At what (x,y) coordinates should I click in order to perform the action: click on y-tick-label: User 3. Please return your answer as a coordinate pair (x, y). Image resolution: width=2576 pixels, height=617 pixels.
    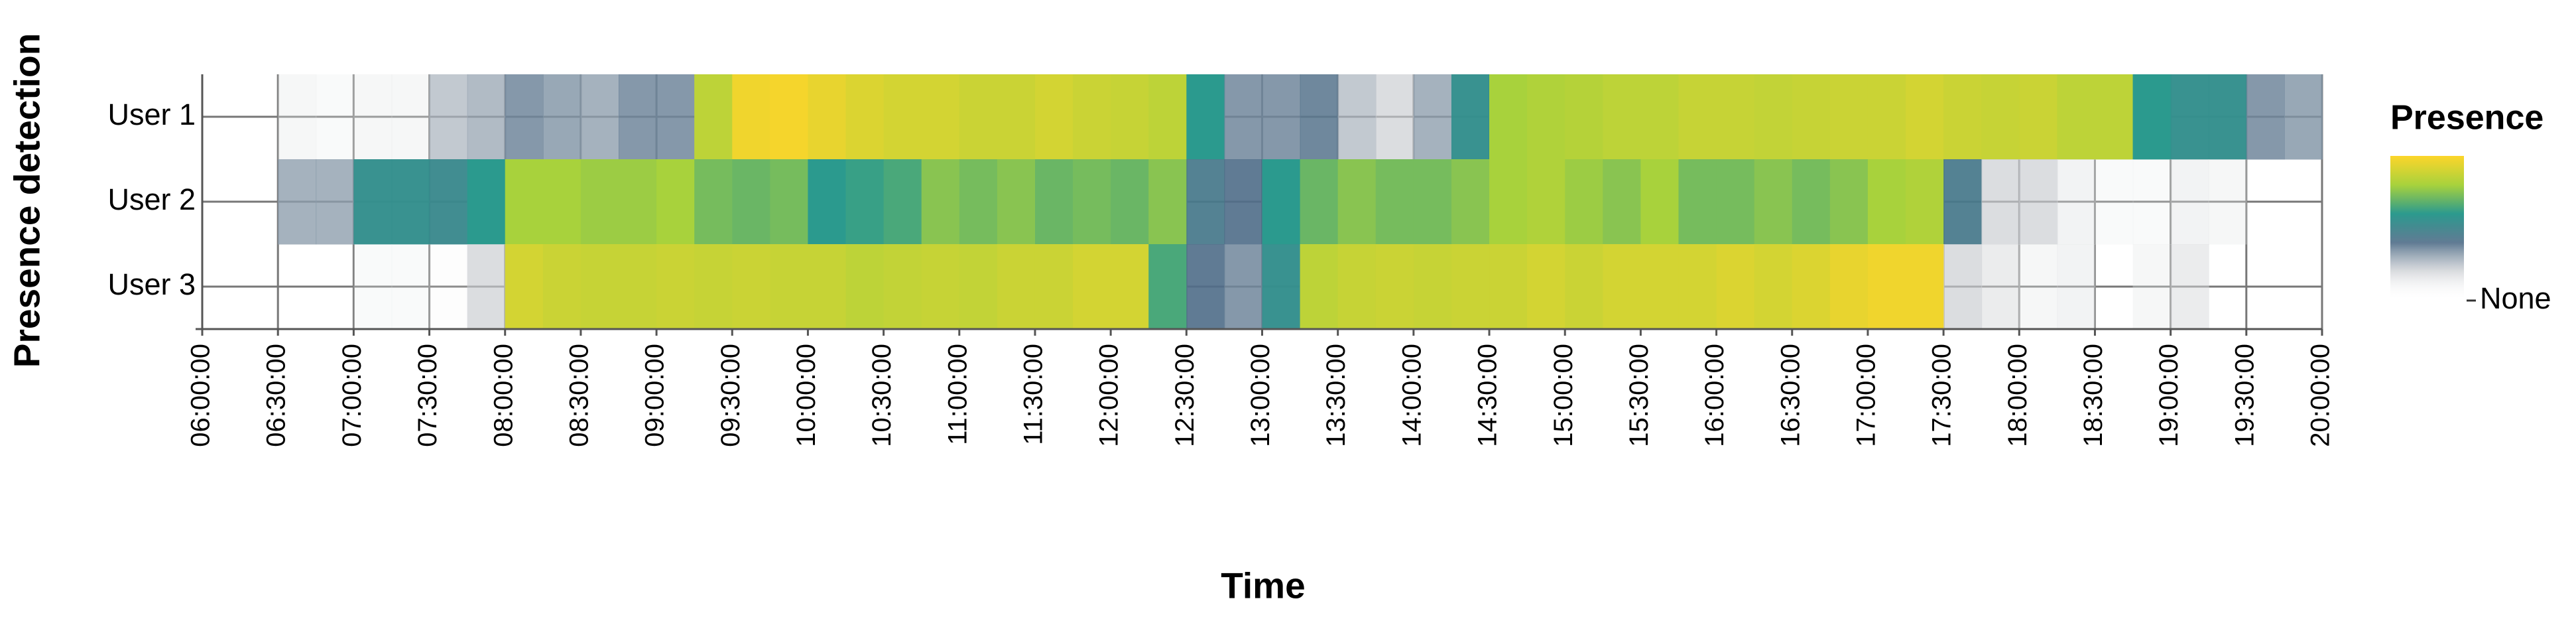
    Looking at the image, I should click on (151, 284).